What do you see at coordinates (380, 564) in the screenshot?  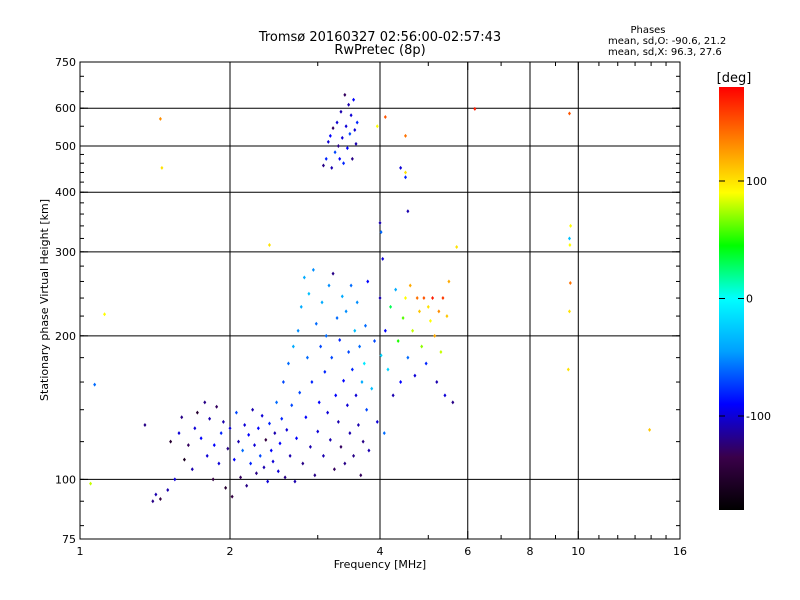 I see `x-axis-label: Frequency [MHz]` at bounding box center [380, 564].